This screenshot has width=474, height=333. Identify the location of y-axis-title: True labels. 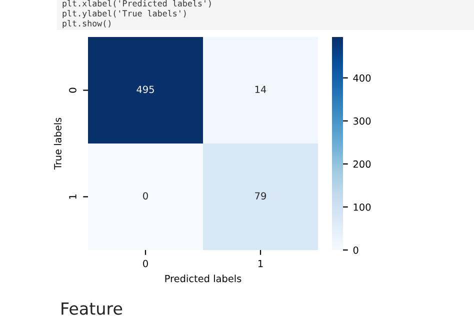
(58, 144).